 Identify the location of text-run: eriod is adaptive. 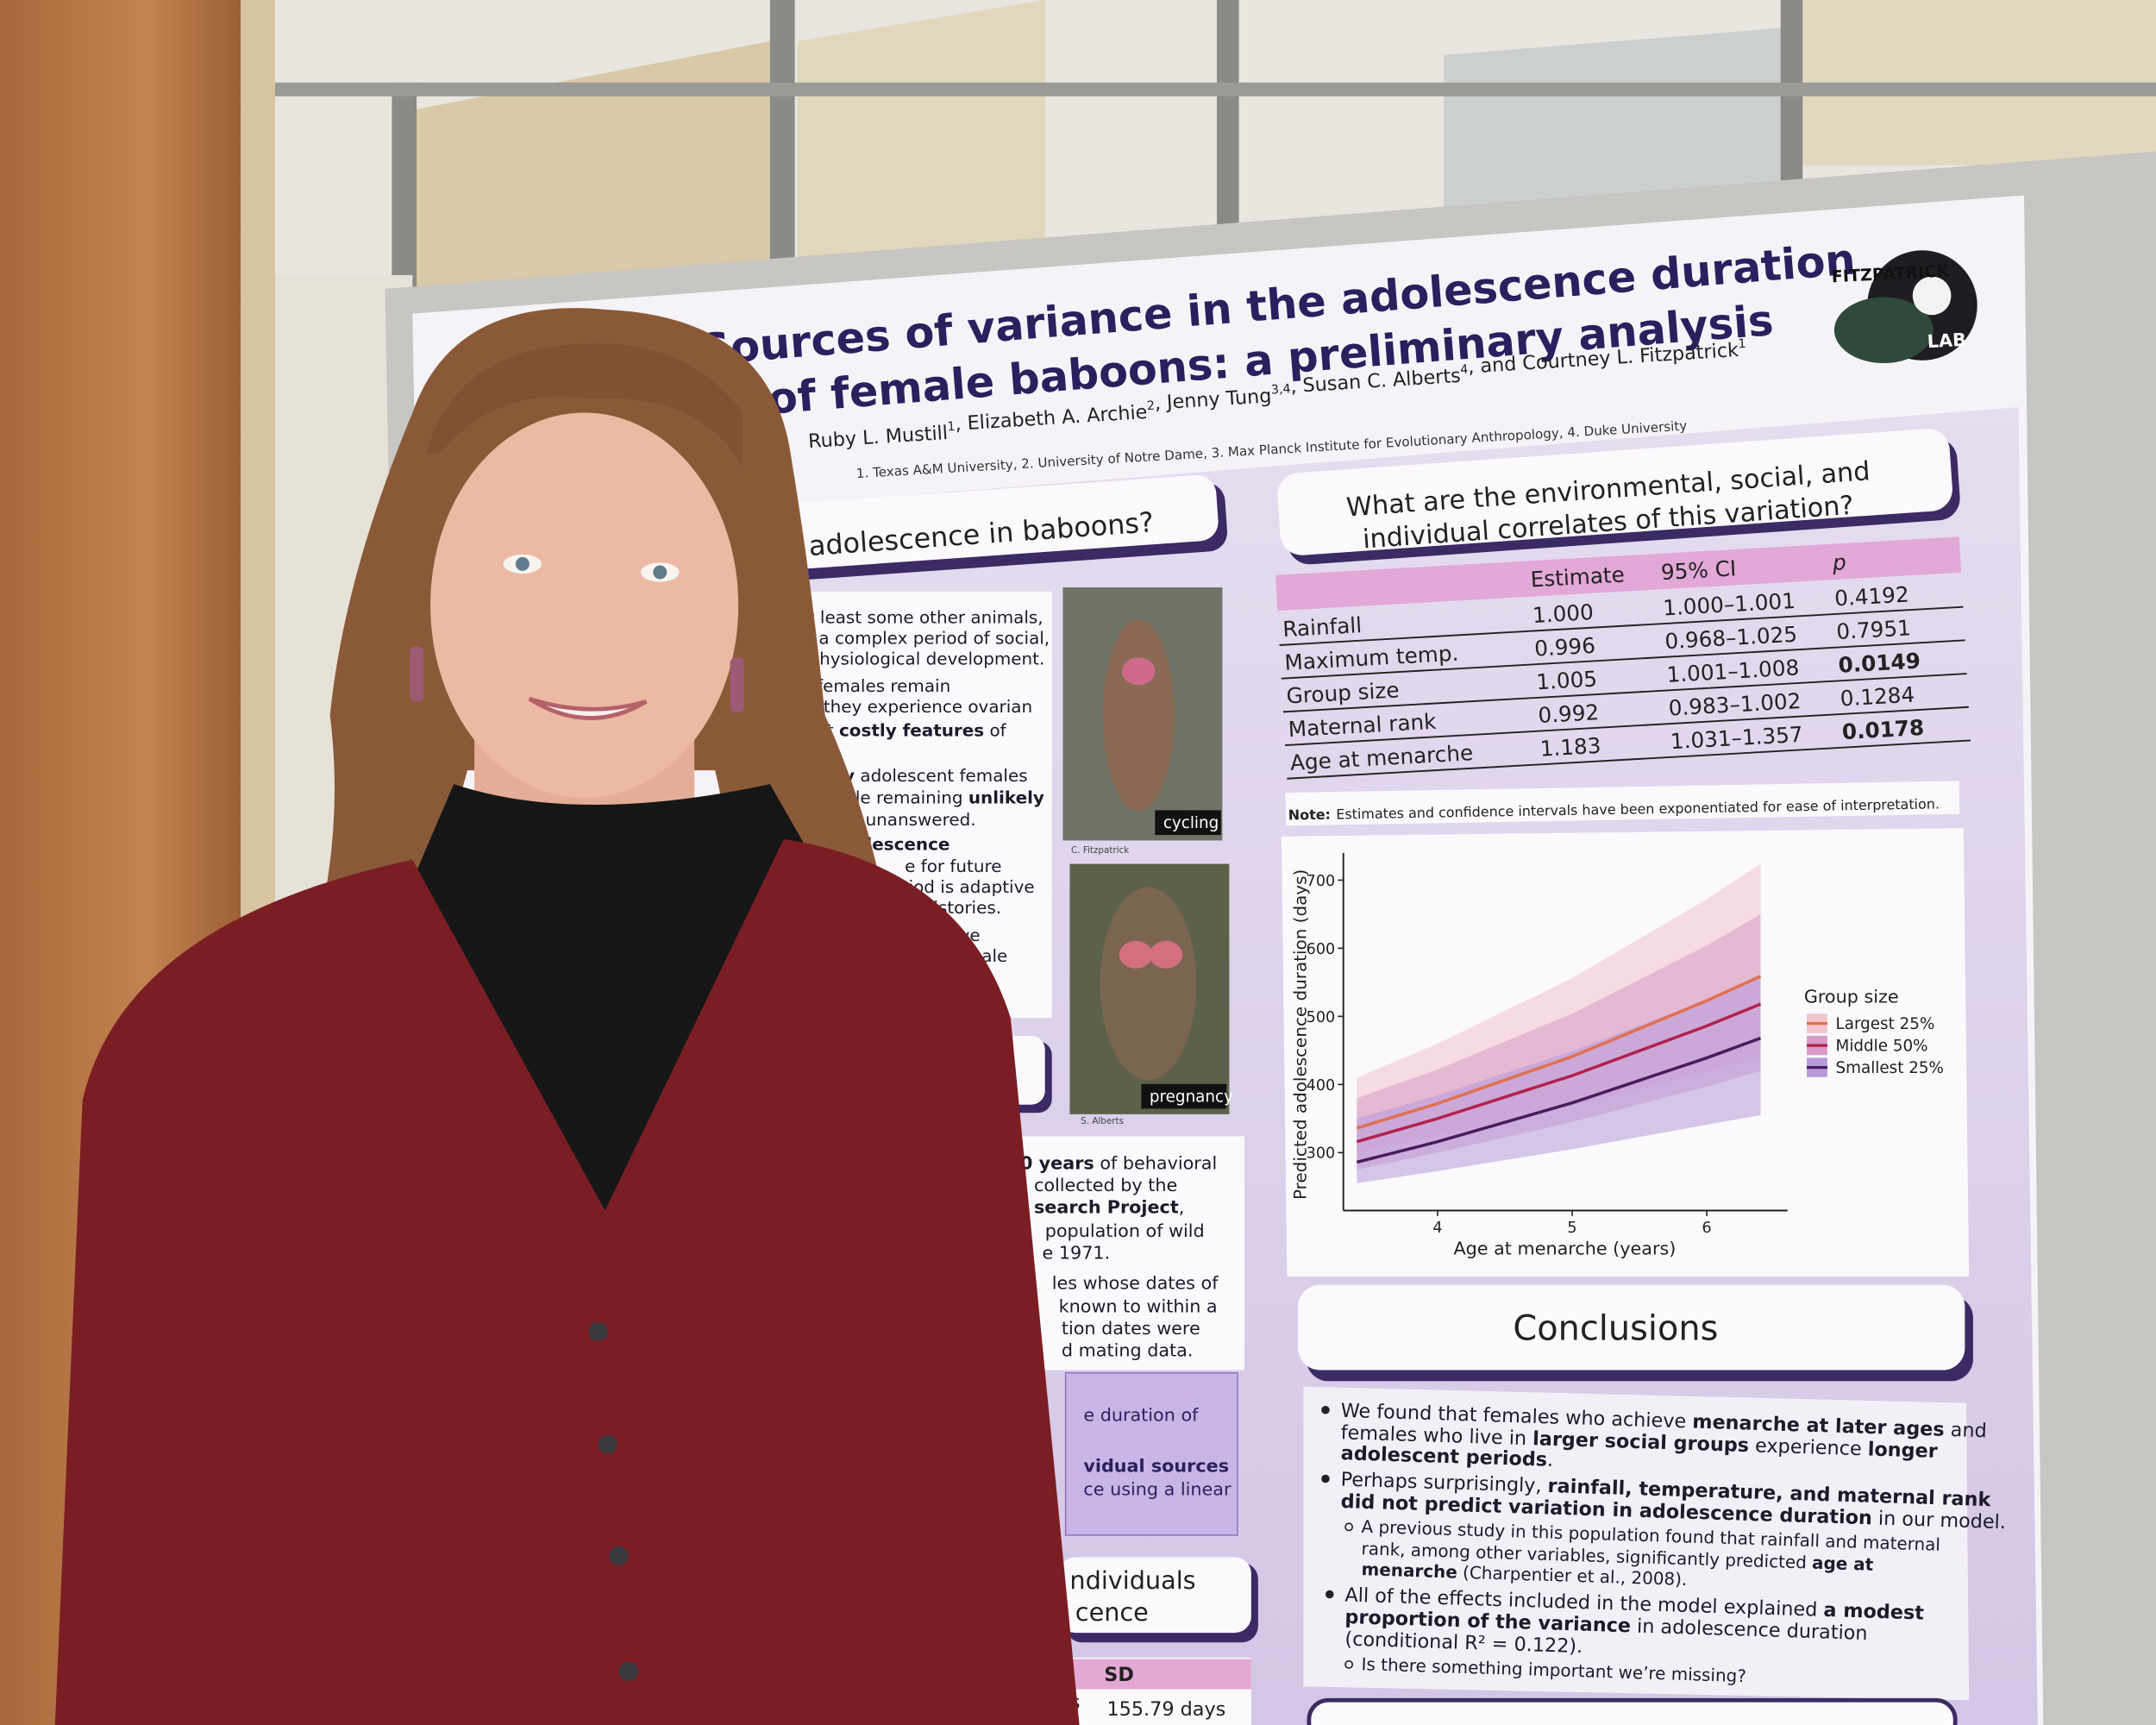
(962, 887).